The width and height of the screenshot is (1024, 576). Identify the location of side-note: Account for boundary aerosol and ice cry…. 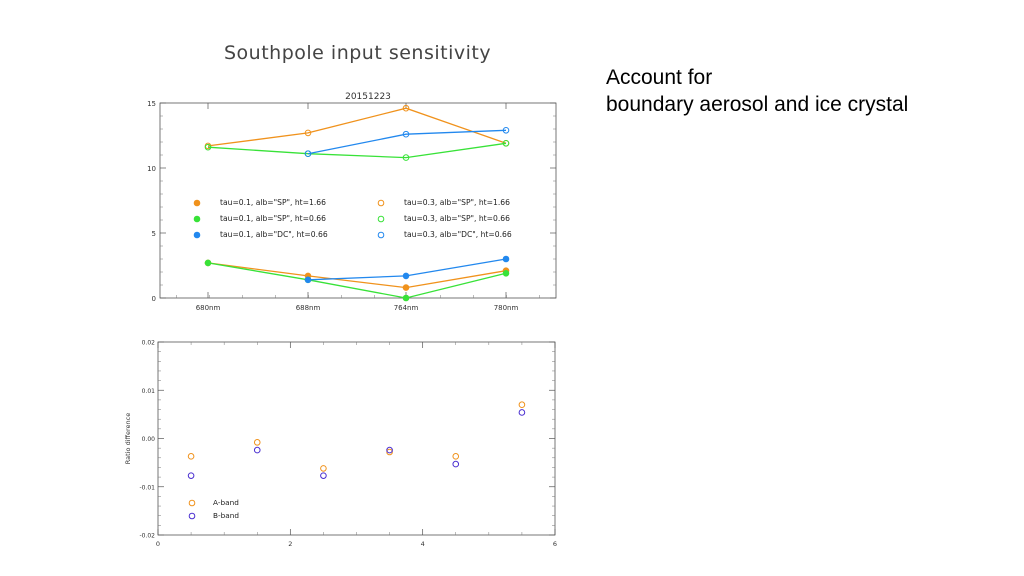
(757, 91).